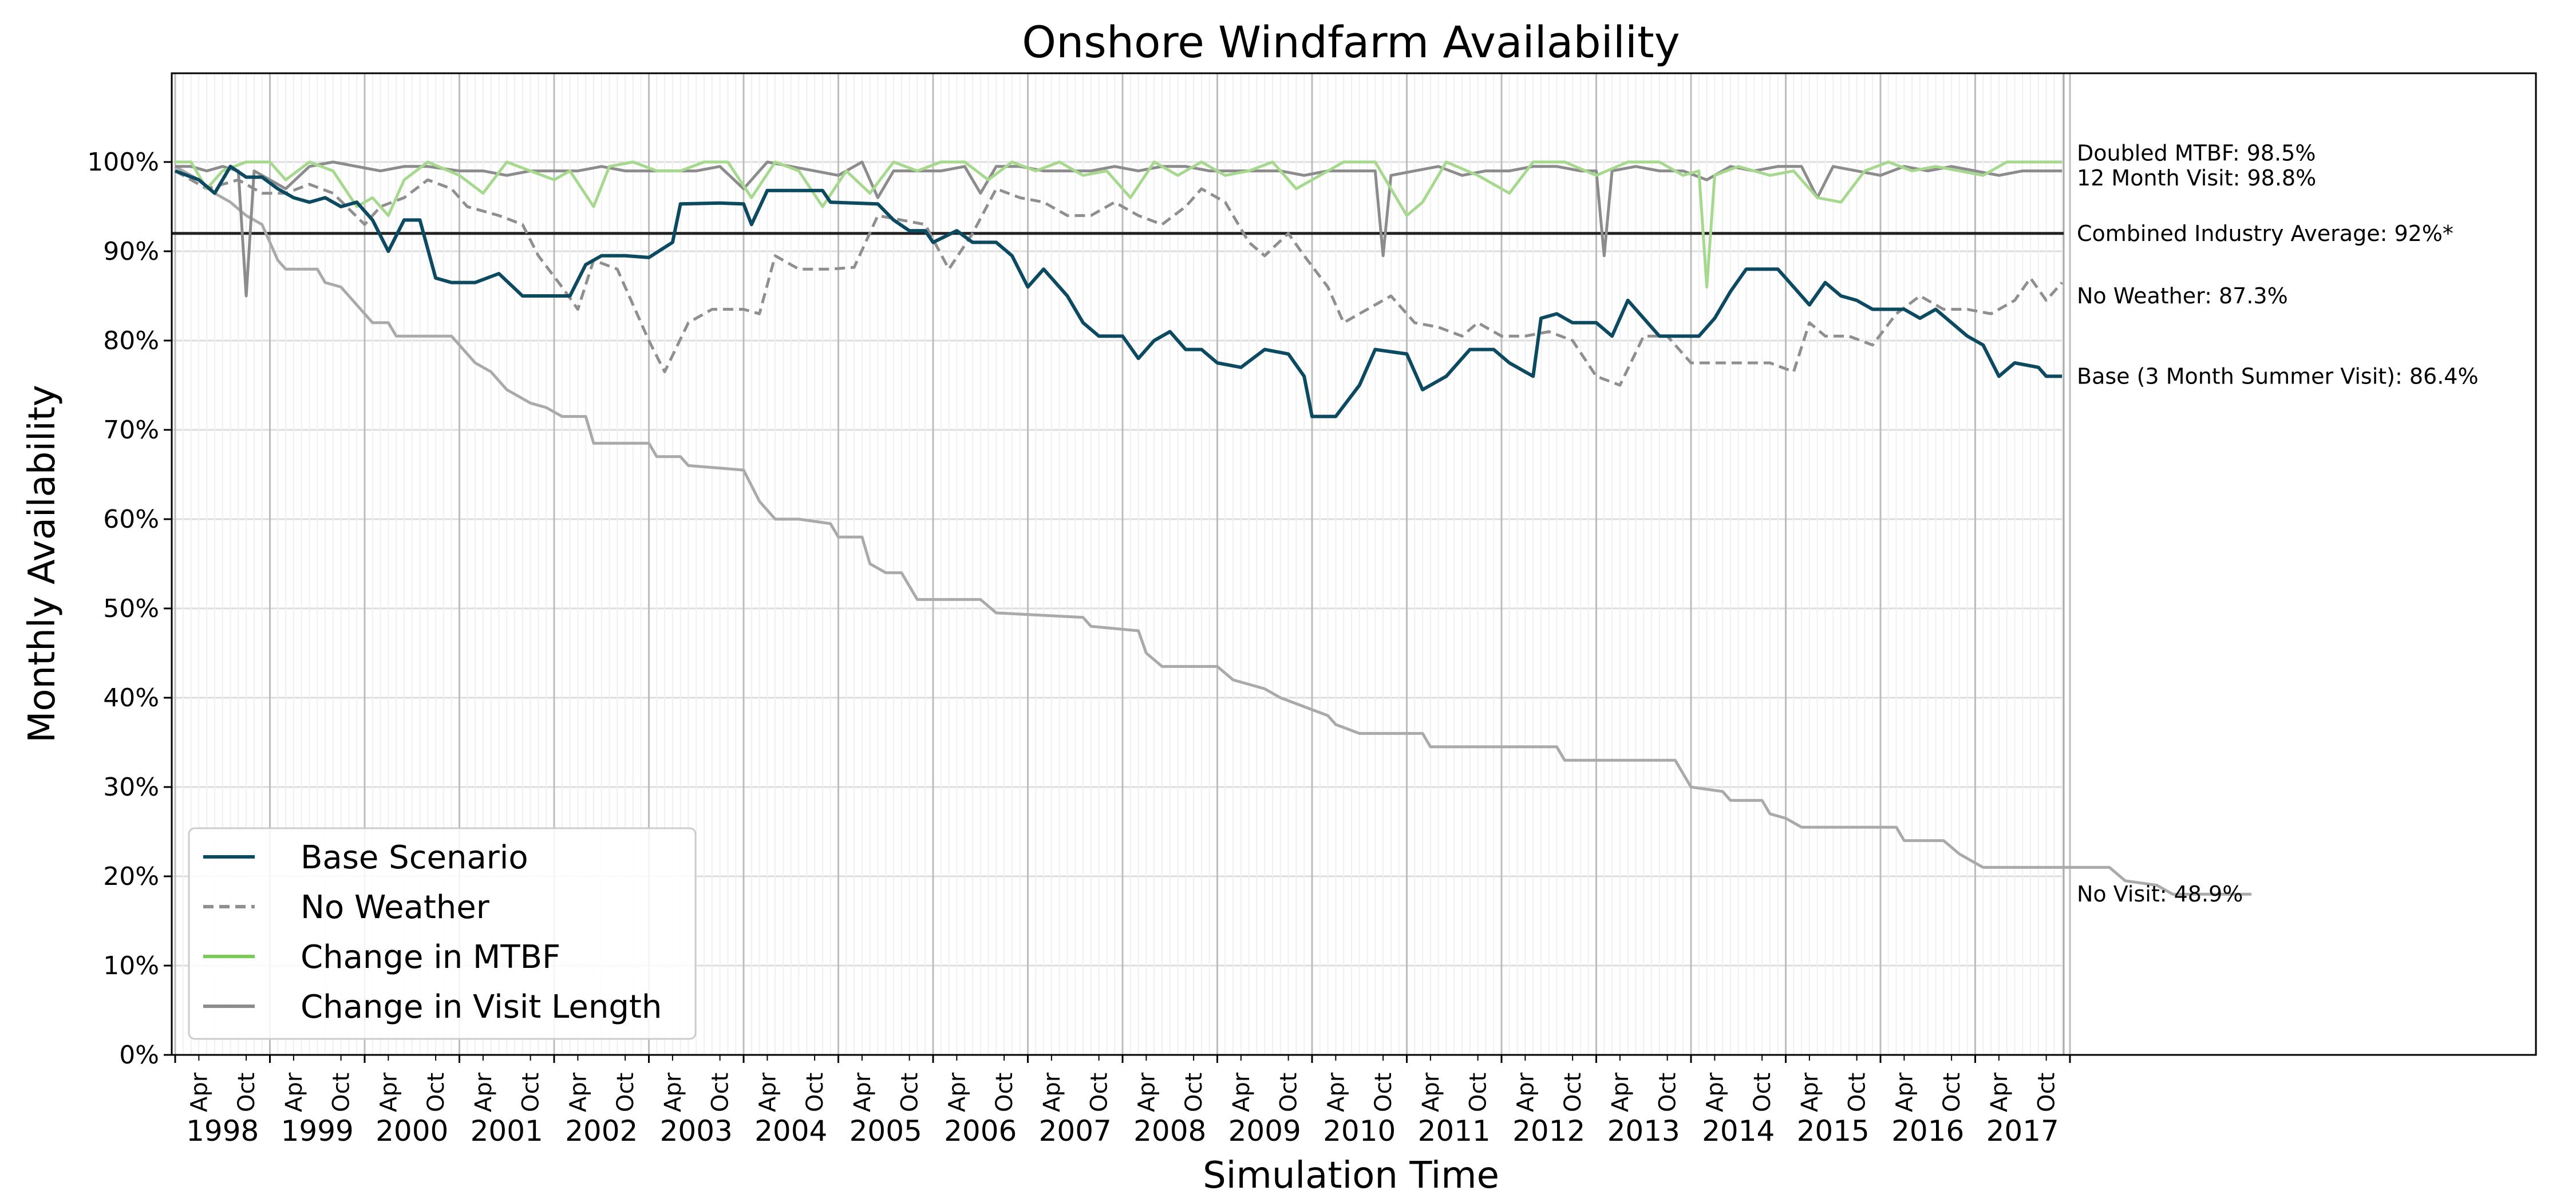 The width and height of the screenshot is (2576, 1202). What do you see at coordinates (412, 1131) in the screenshot?
I see `year-tick-label: 2000` at bounding box center [412, 1131].